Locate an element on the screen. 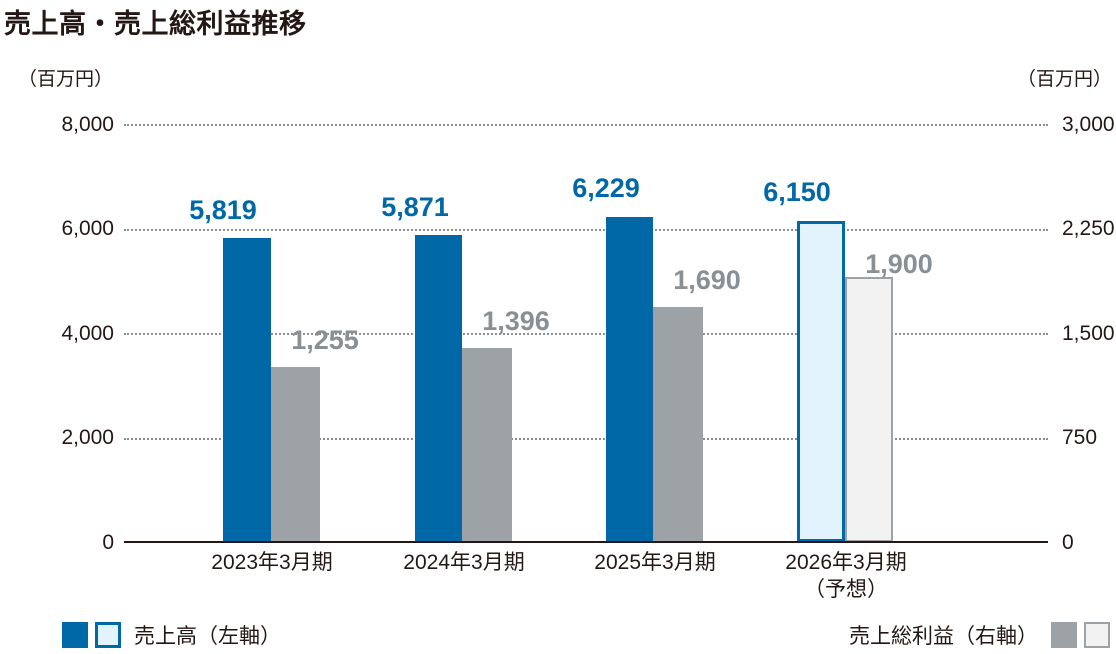 This screenshot has height=654, width=1116. page-title: 売上高・売上総利益推移 is located at coordinates (155, 24).